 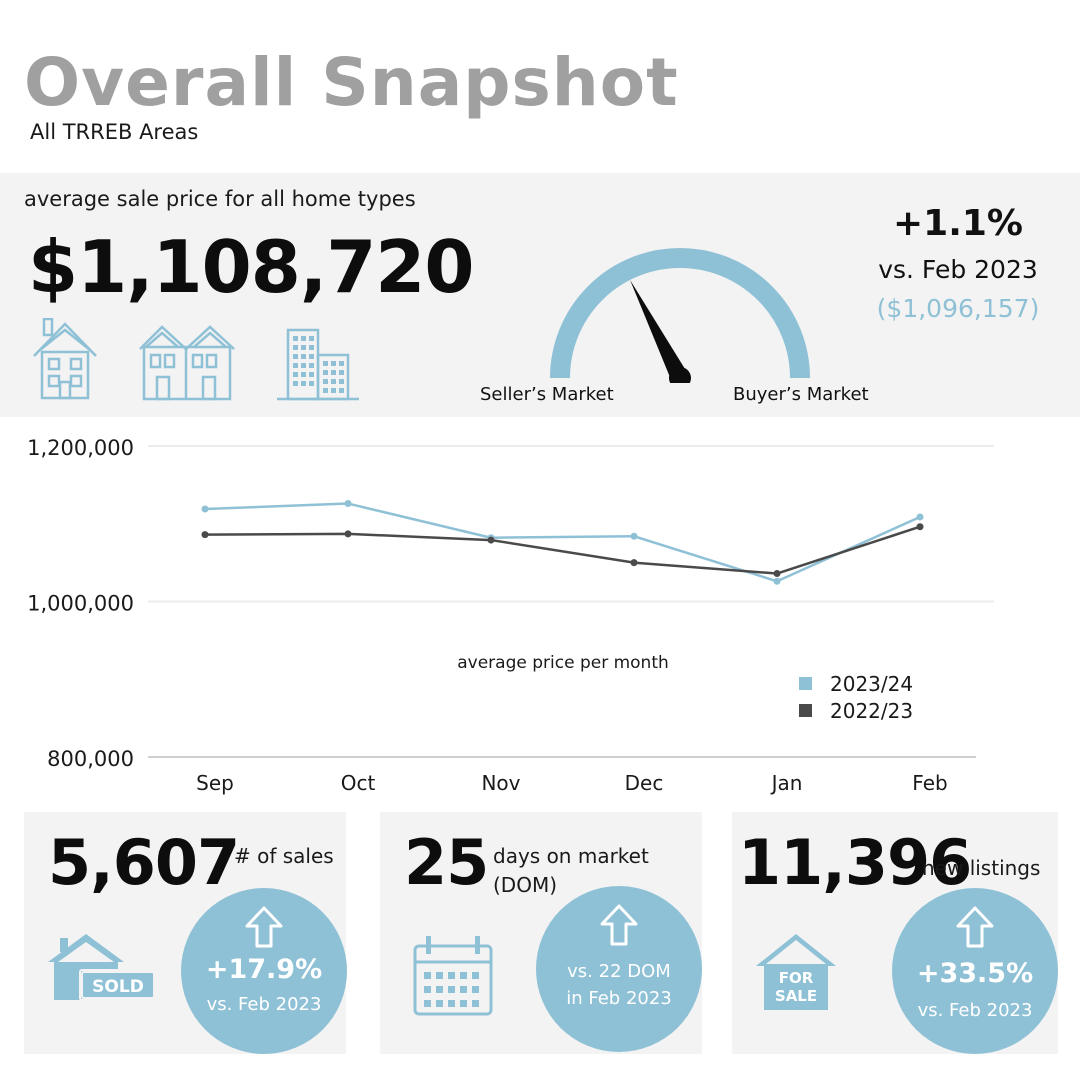 I want to click on new-listings-change-bubble: +33.5% vs. Feb 2023, so click(x=975, y=971).